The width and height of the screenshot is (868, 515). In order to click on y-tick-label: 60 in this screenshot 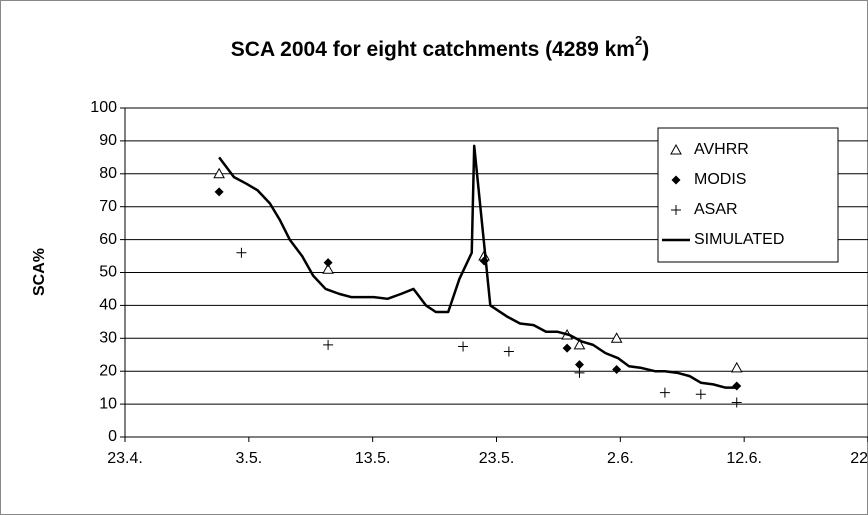, I will do `click(108, 239)`.